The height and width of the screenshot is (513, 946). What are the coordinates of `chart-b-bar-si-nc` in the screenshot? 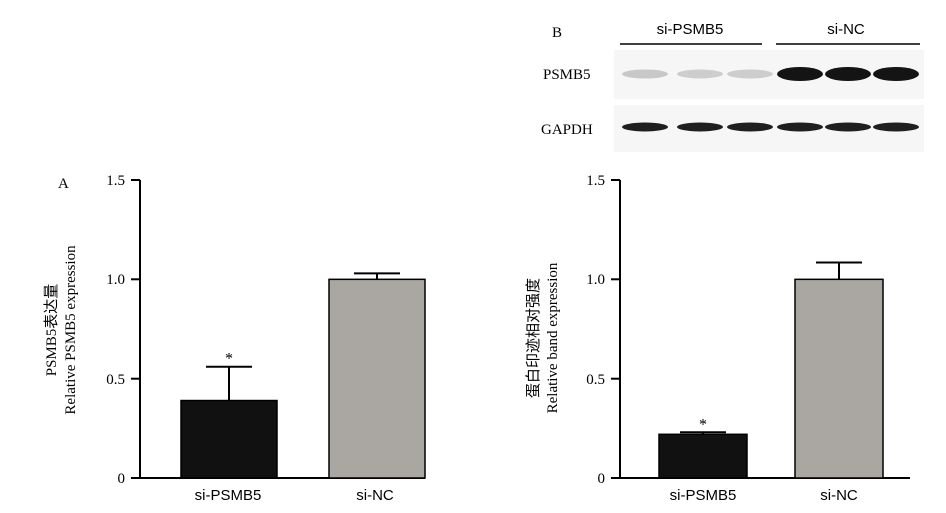 It's located at (839, 378).